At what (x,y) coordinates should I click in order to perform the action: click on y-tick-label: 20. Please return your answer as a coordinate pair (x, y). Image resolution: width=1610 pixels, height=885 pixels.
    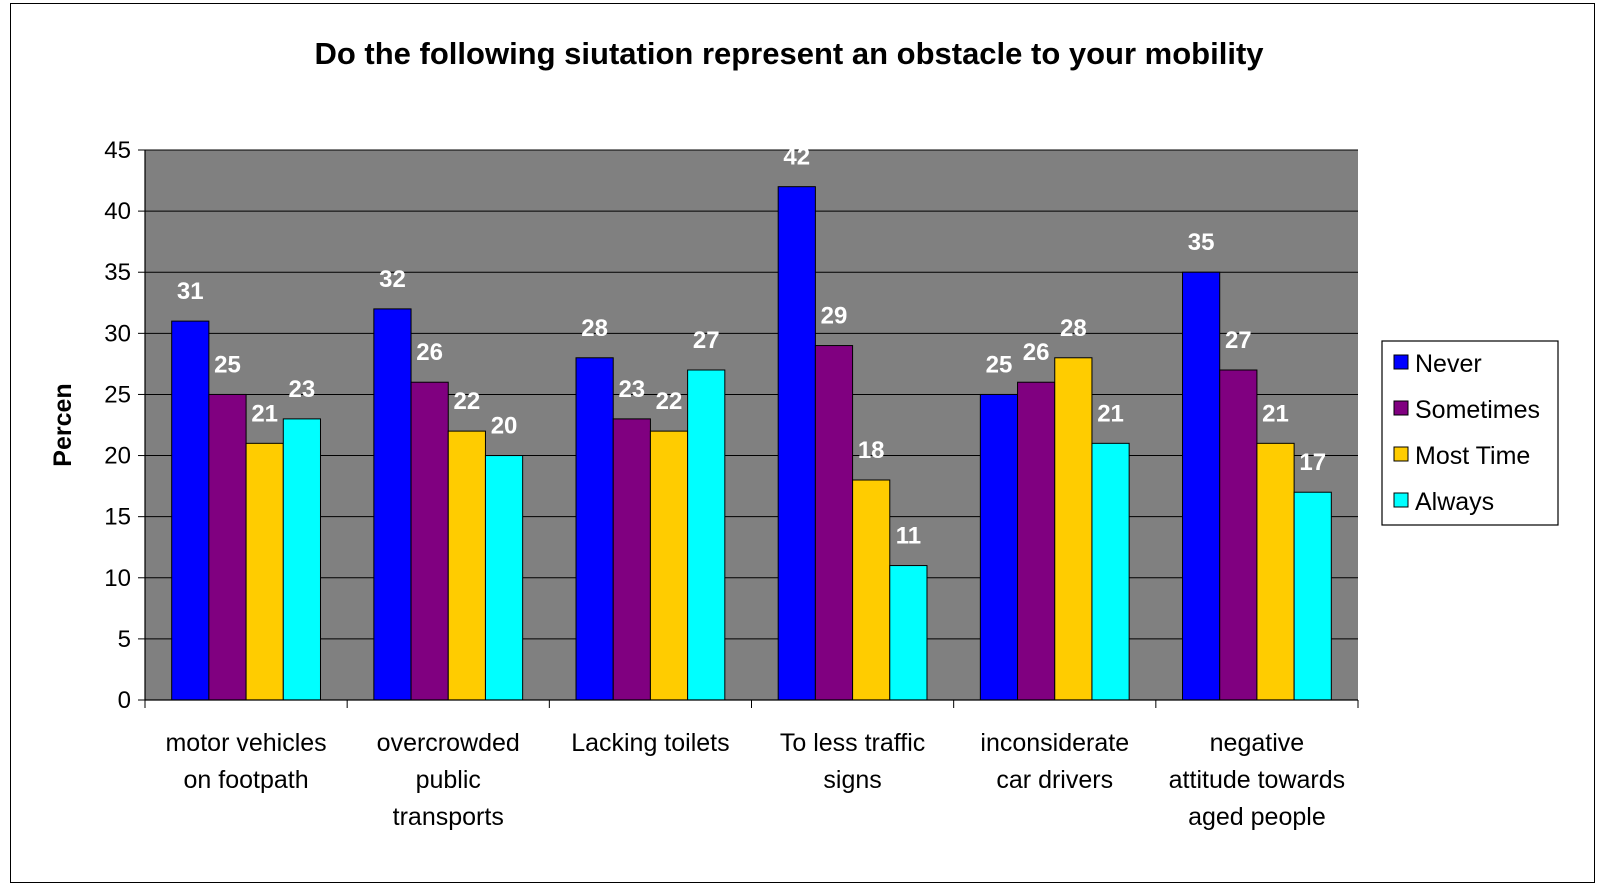
    Looking at the image, I should click on (117, 456).